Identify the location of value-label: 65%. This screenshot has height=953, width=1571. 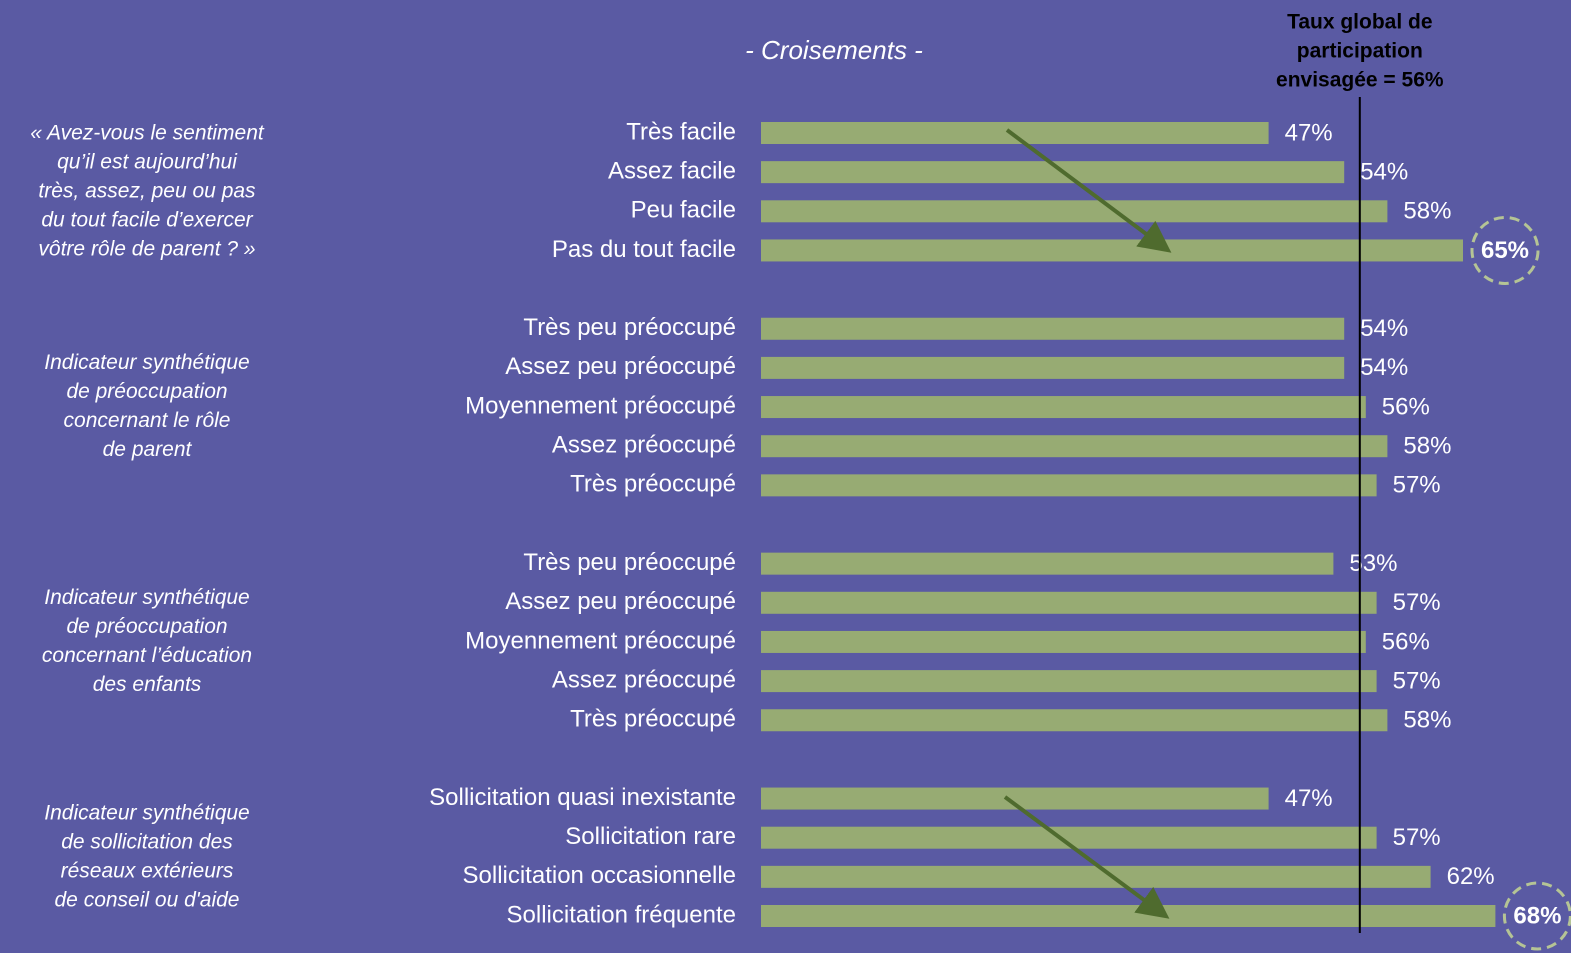
(1505, 250).